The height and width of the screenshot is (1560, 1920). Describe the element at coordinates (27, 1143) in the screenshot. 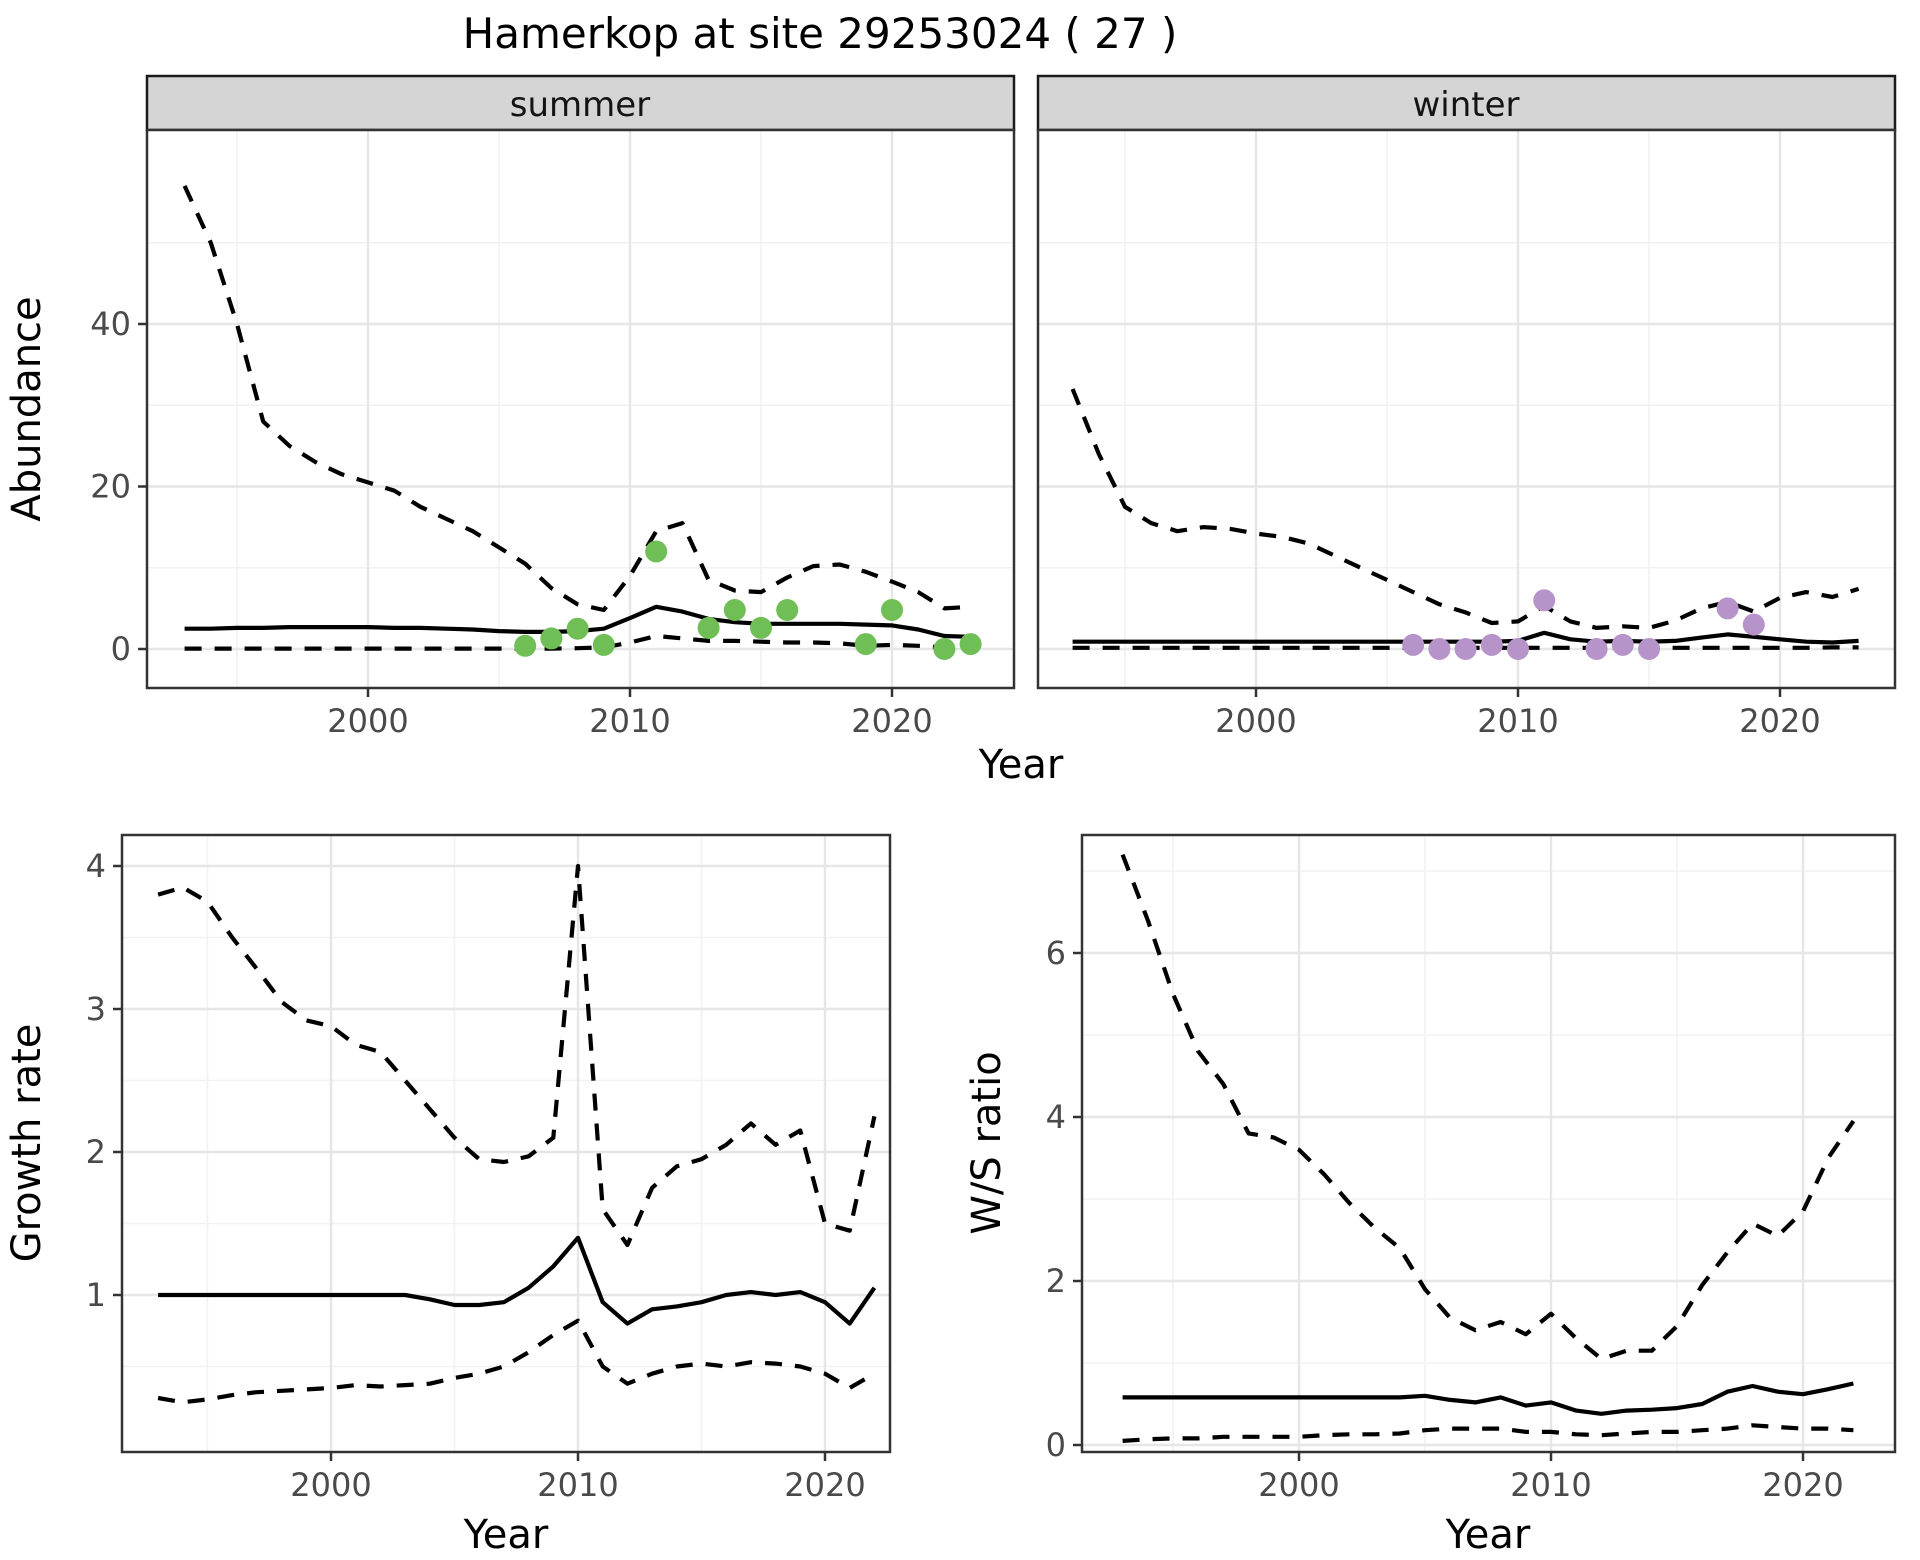

I see `y-axis-title-growth: Growth rate` at that location.